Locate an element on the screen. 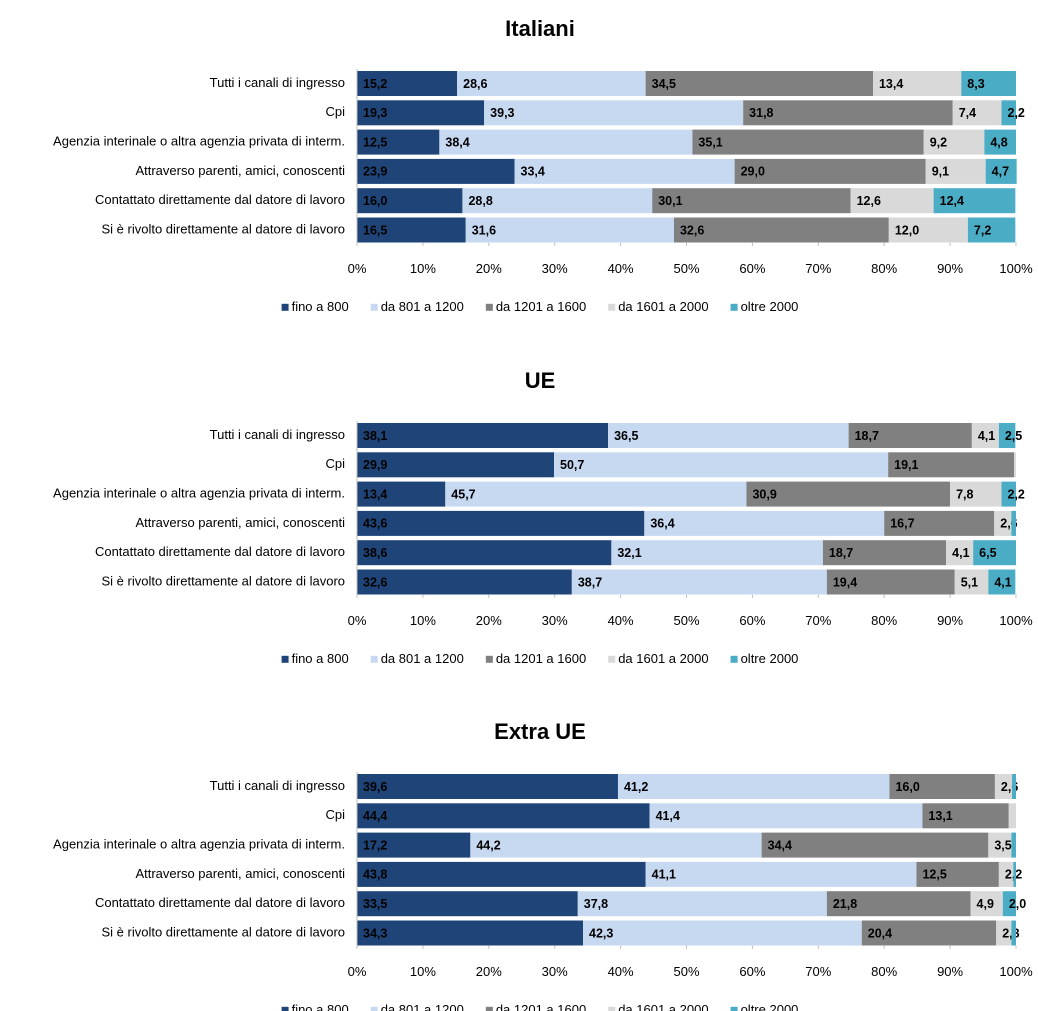 The image size is (1038, 1011). value-label: 12,5 is located at coordinates (934, 875).